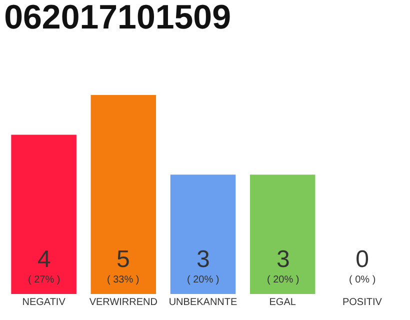  What do you see at coordinates (282, 302) in the screenshot?
I see `x-tick-label: EGAL` at bounding box center [282, 302].